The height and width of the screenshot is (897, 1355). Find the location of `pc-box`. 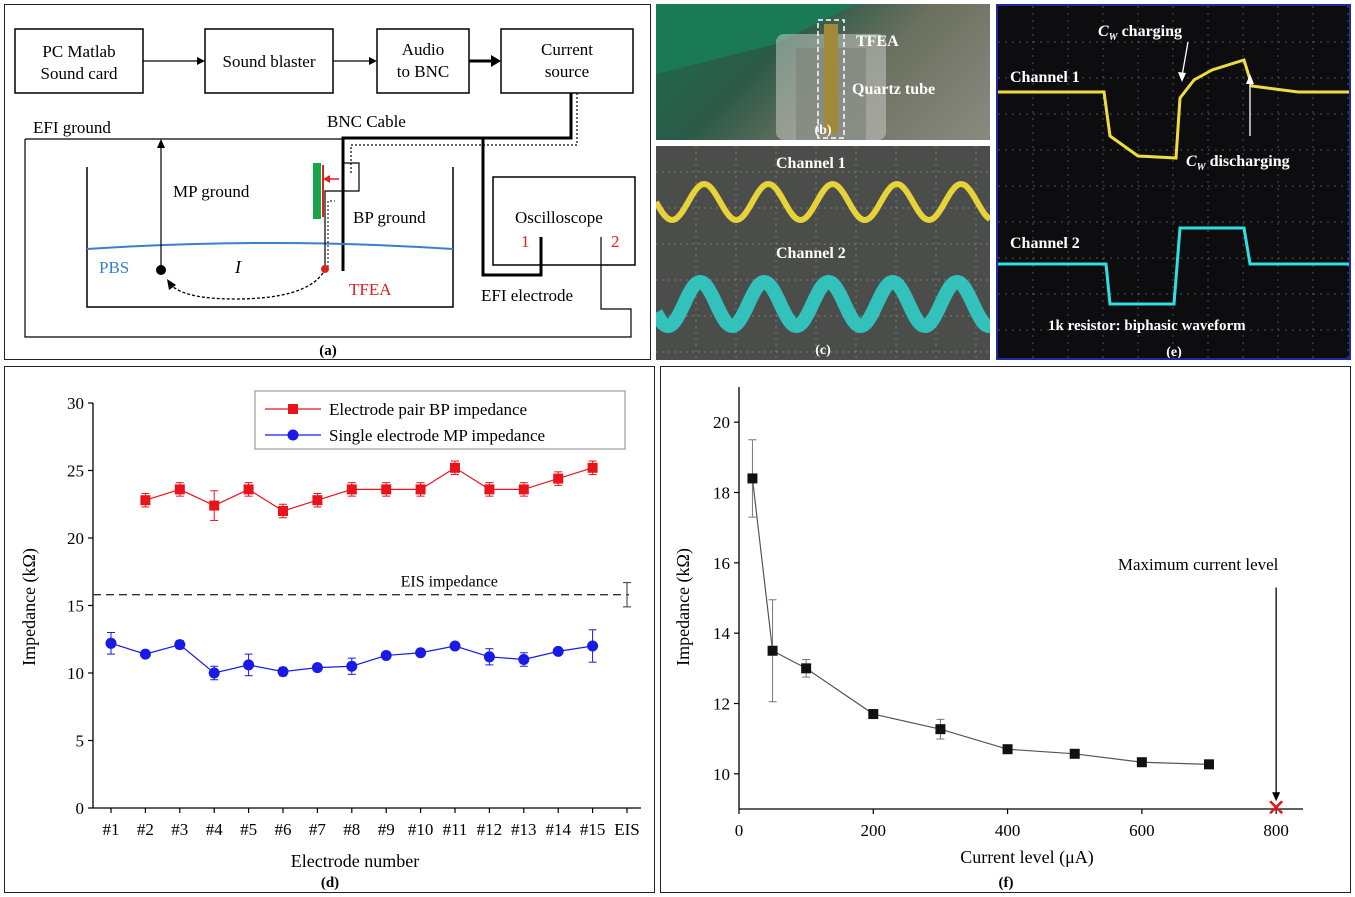

pc-box is located at coordinates (79, 61).